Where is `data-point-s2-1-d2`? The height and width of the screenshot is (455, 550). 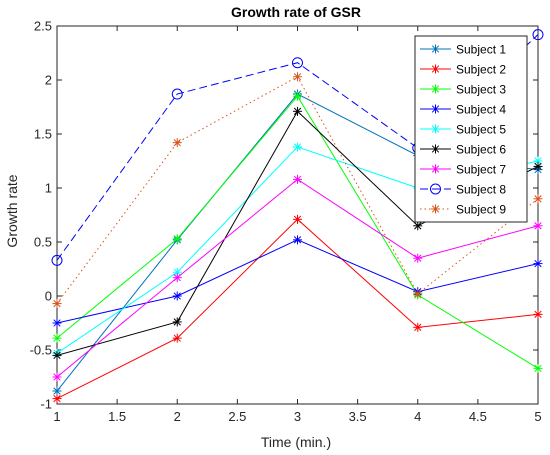
data-point-s2-1-d2 is located at coordinates (57, 398).